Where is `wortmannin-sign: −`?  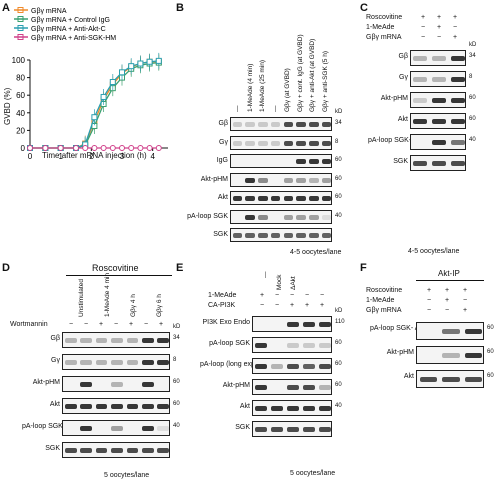
wortmannin-sign: − is located at coordinates (146, 324).